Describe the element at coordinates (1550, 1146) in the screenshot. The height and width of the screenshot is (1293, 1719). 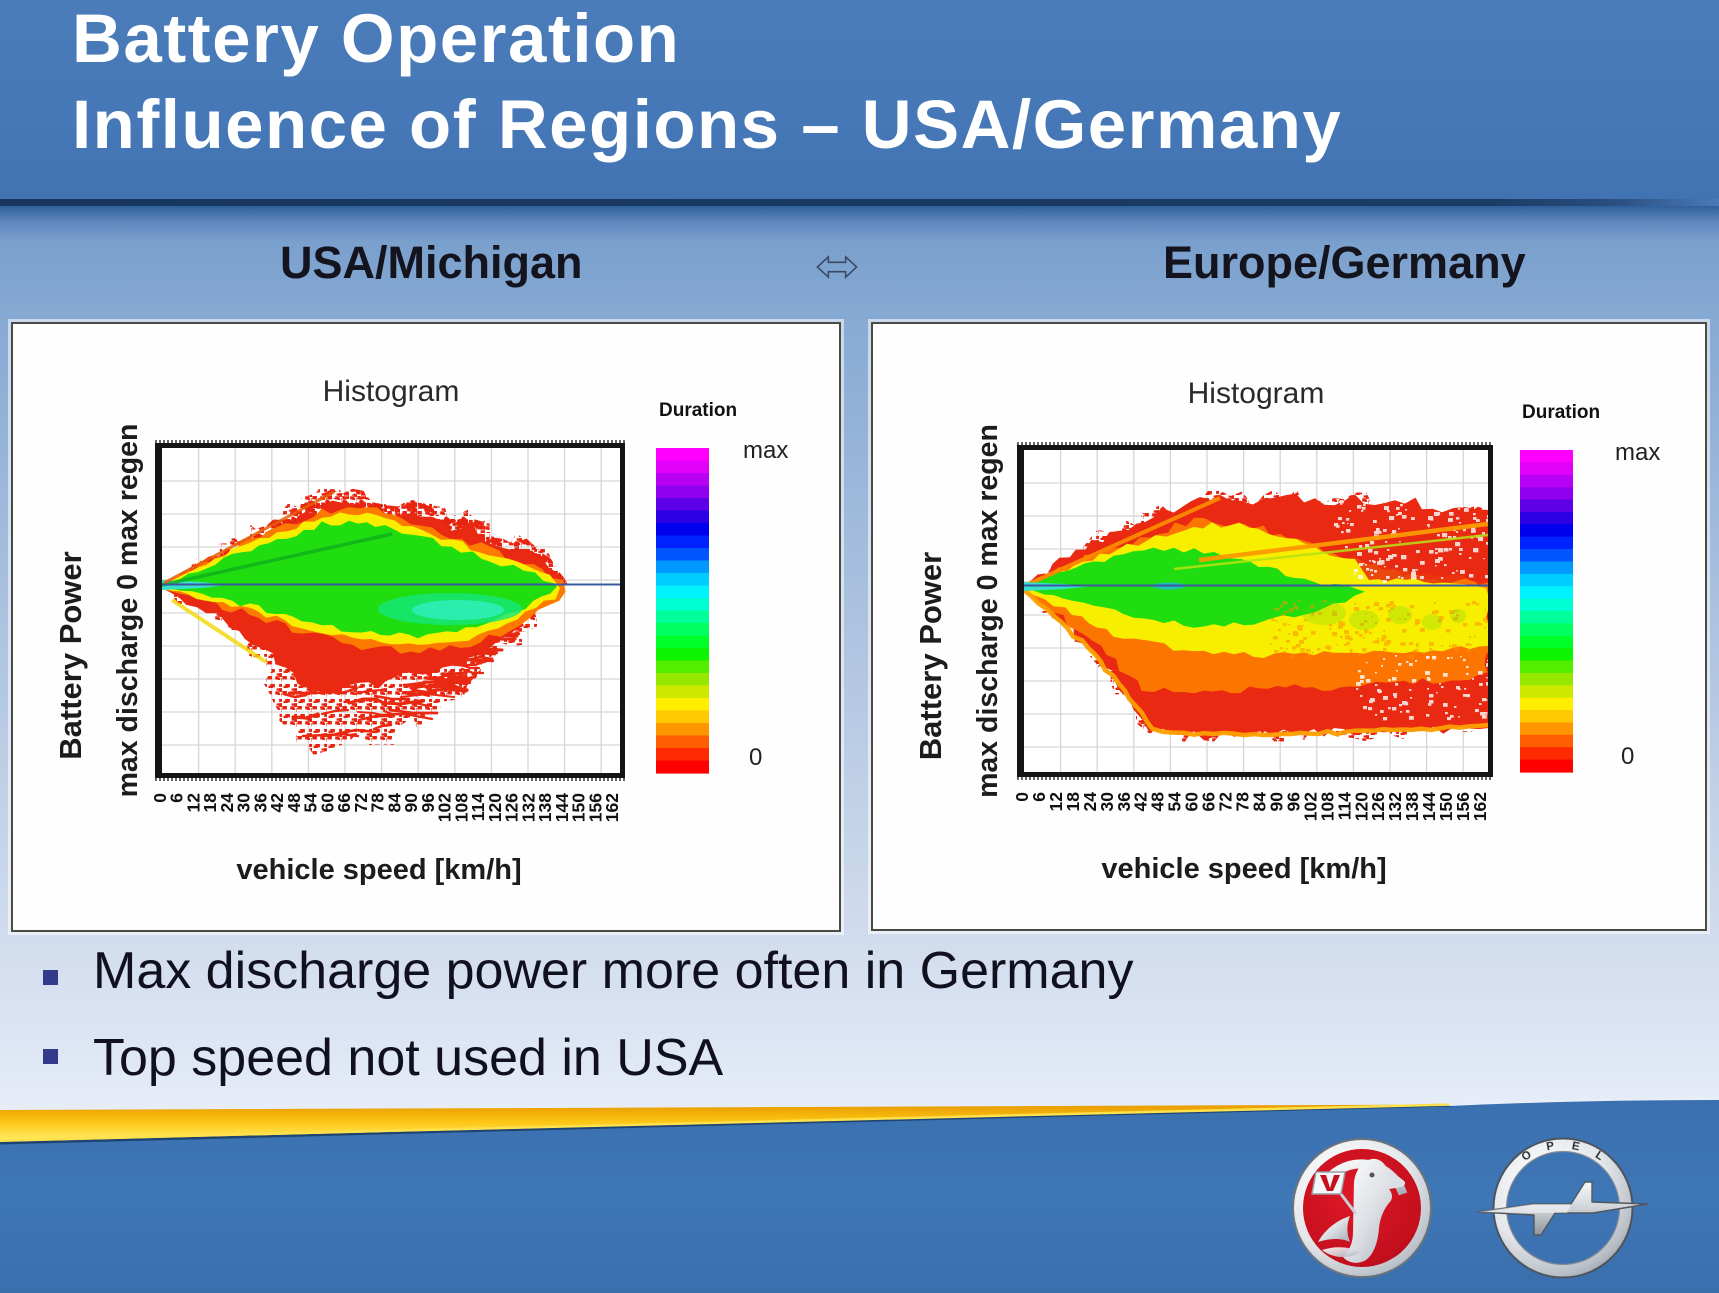
I see `svg-text: P` at that location.